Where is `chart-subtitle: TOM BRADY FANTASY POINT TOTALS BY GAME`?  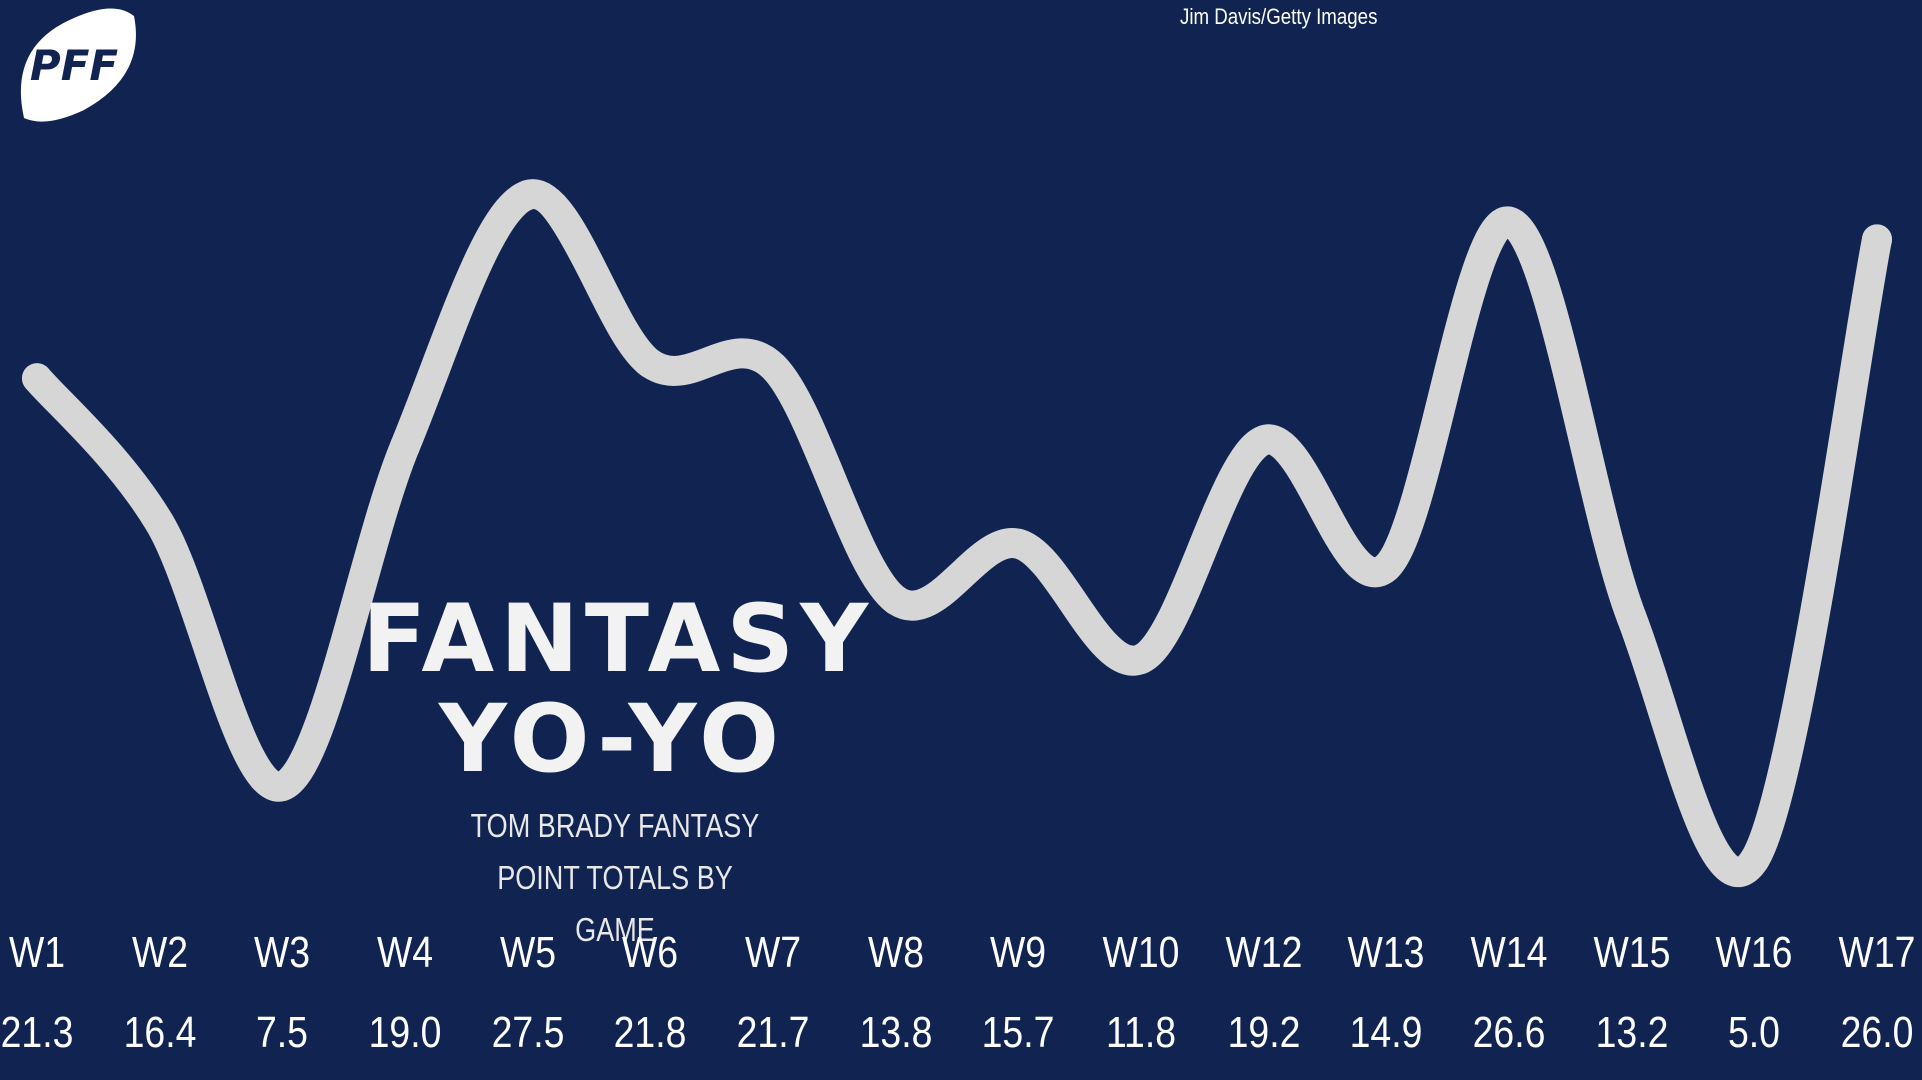
chart-subtitle: TOM BRADY FANTASY POINT TOTALS BY GAME is located at coordinates (615, 878).